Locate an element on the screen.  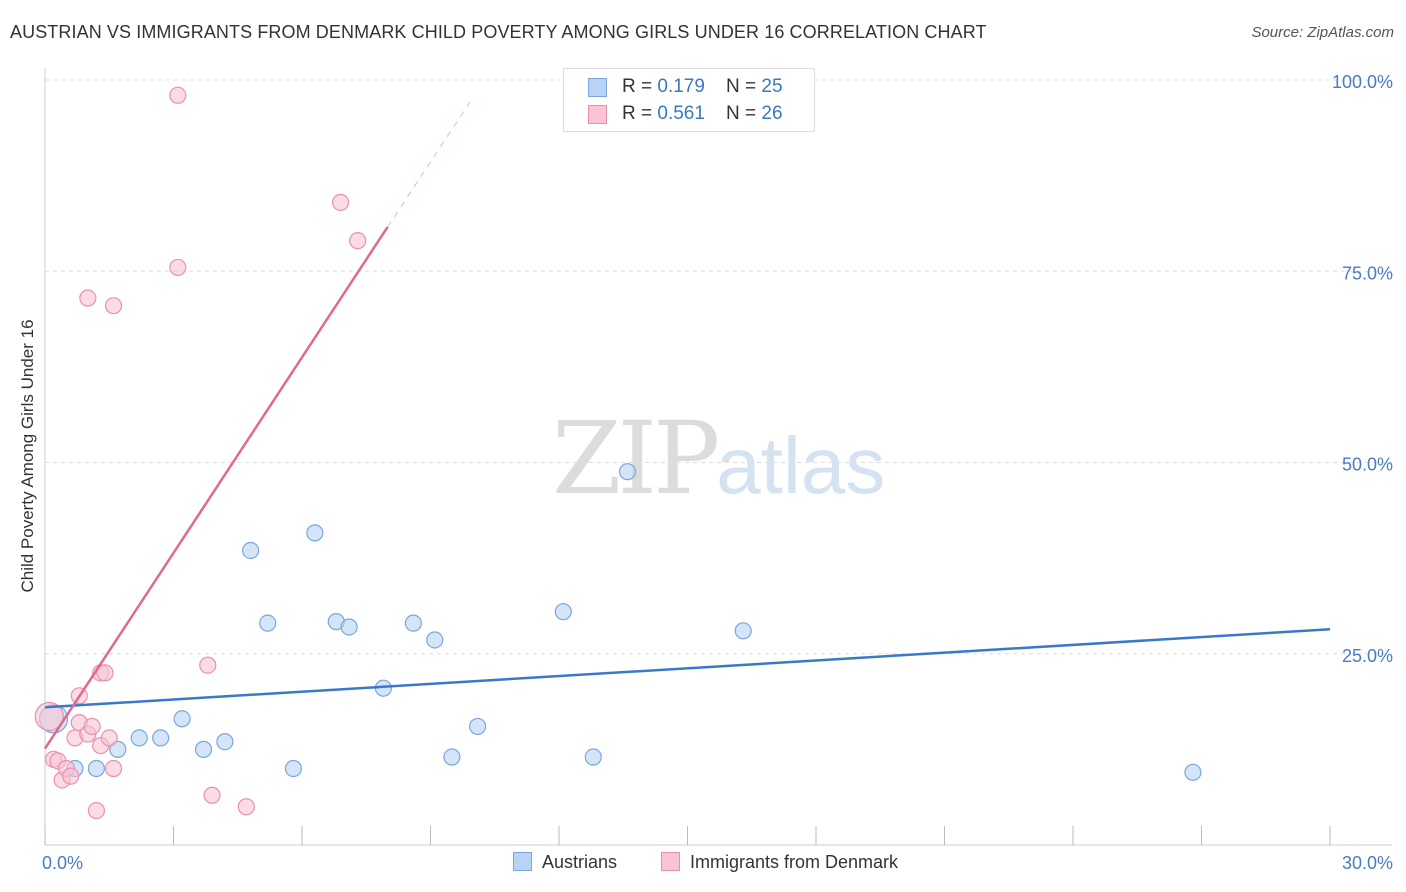
watermark: ZIPatlas is located at coordinates (718, 458).